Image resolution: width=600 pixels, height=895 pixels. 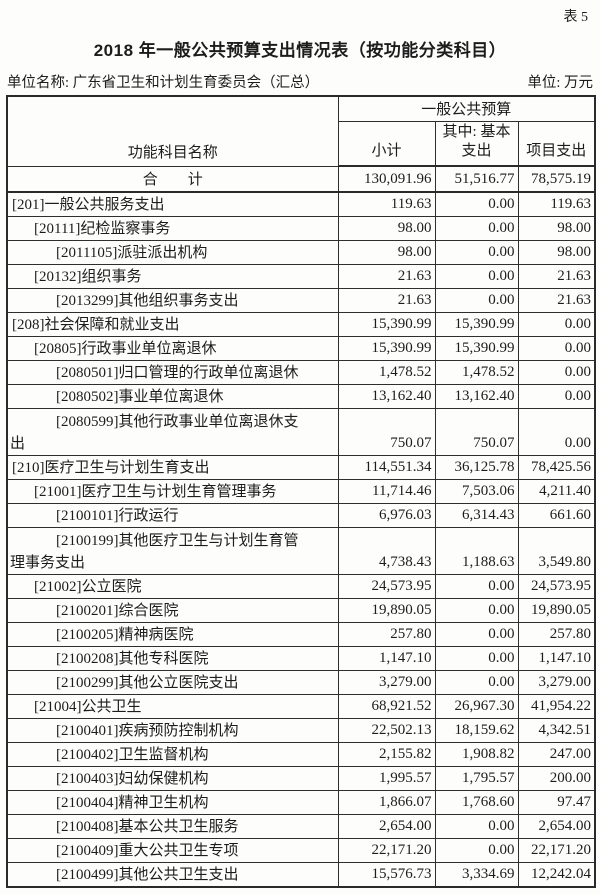 I want to click on unit-info-line: 单位名称: 广东省卫生和计划生育委员会（汇总） 单位: 万元, so click(x=300, y=81).